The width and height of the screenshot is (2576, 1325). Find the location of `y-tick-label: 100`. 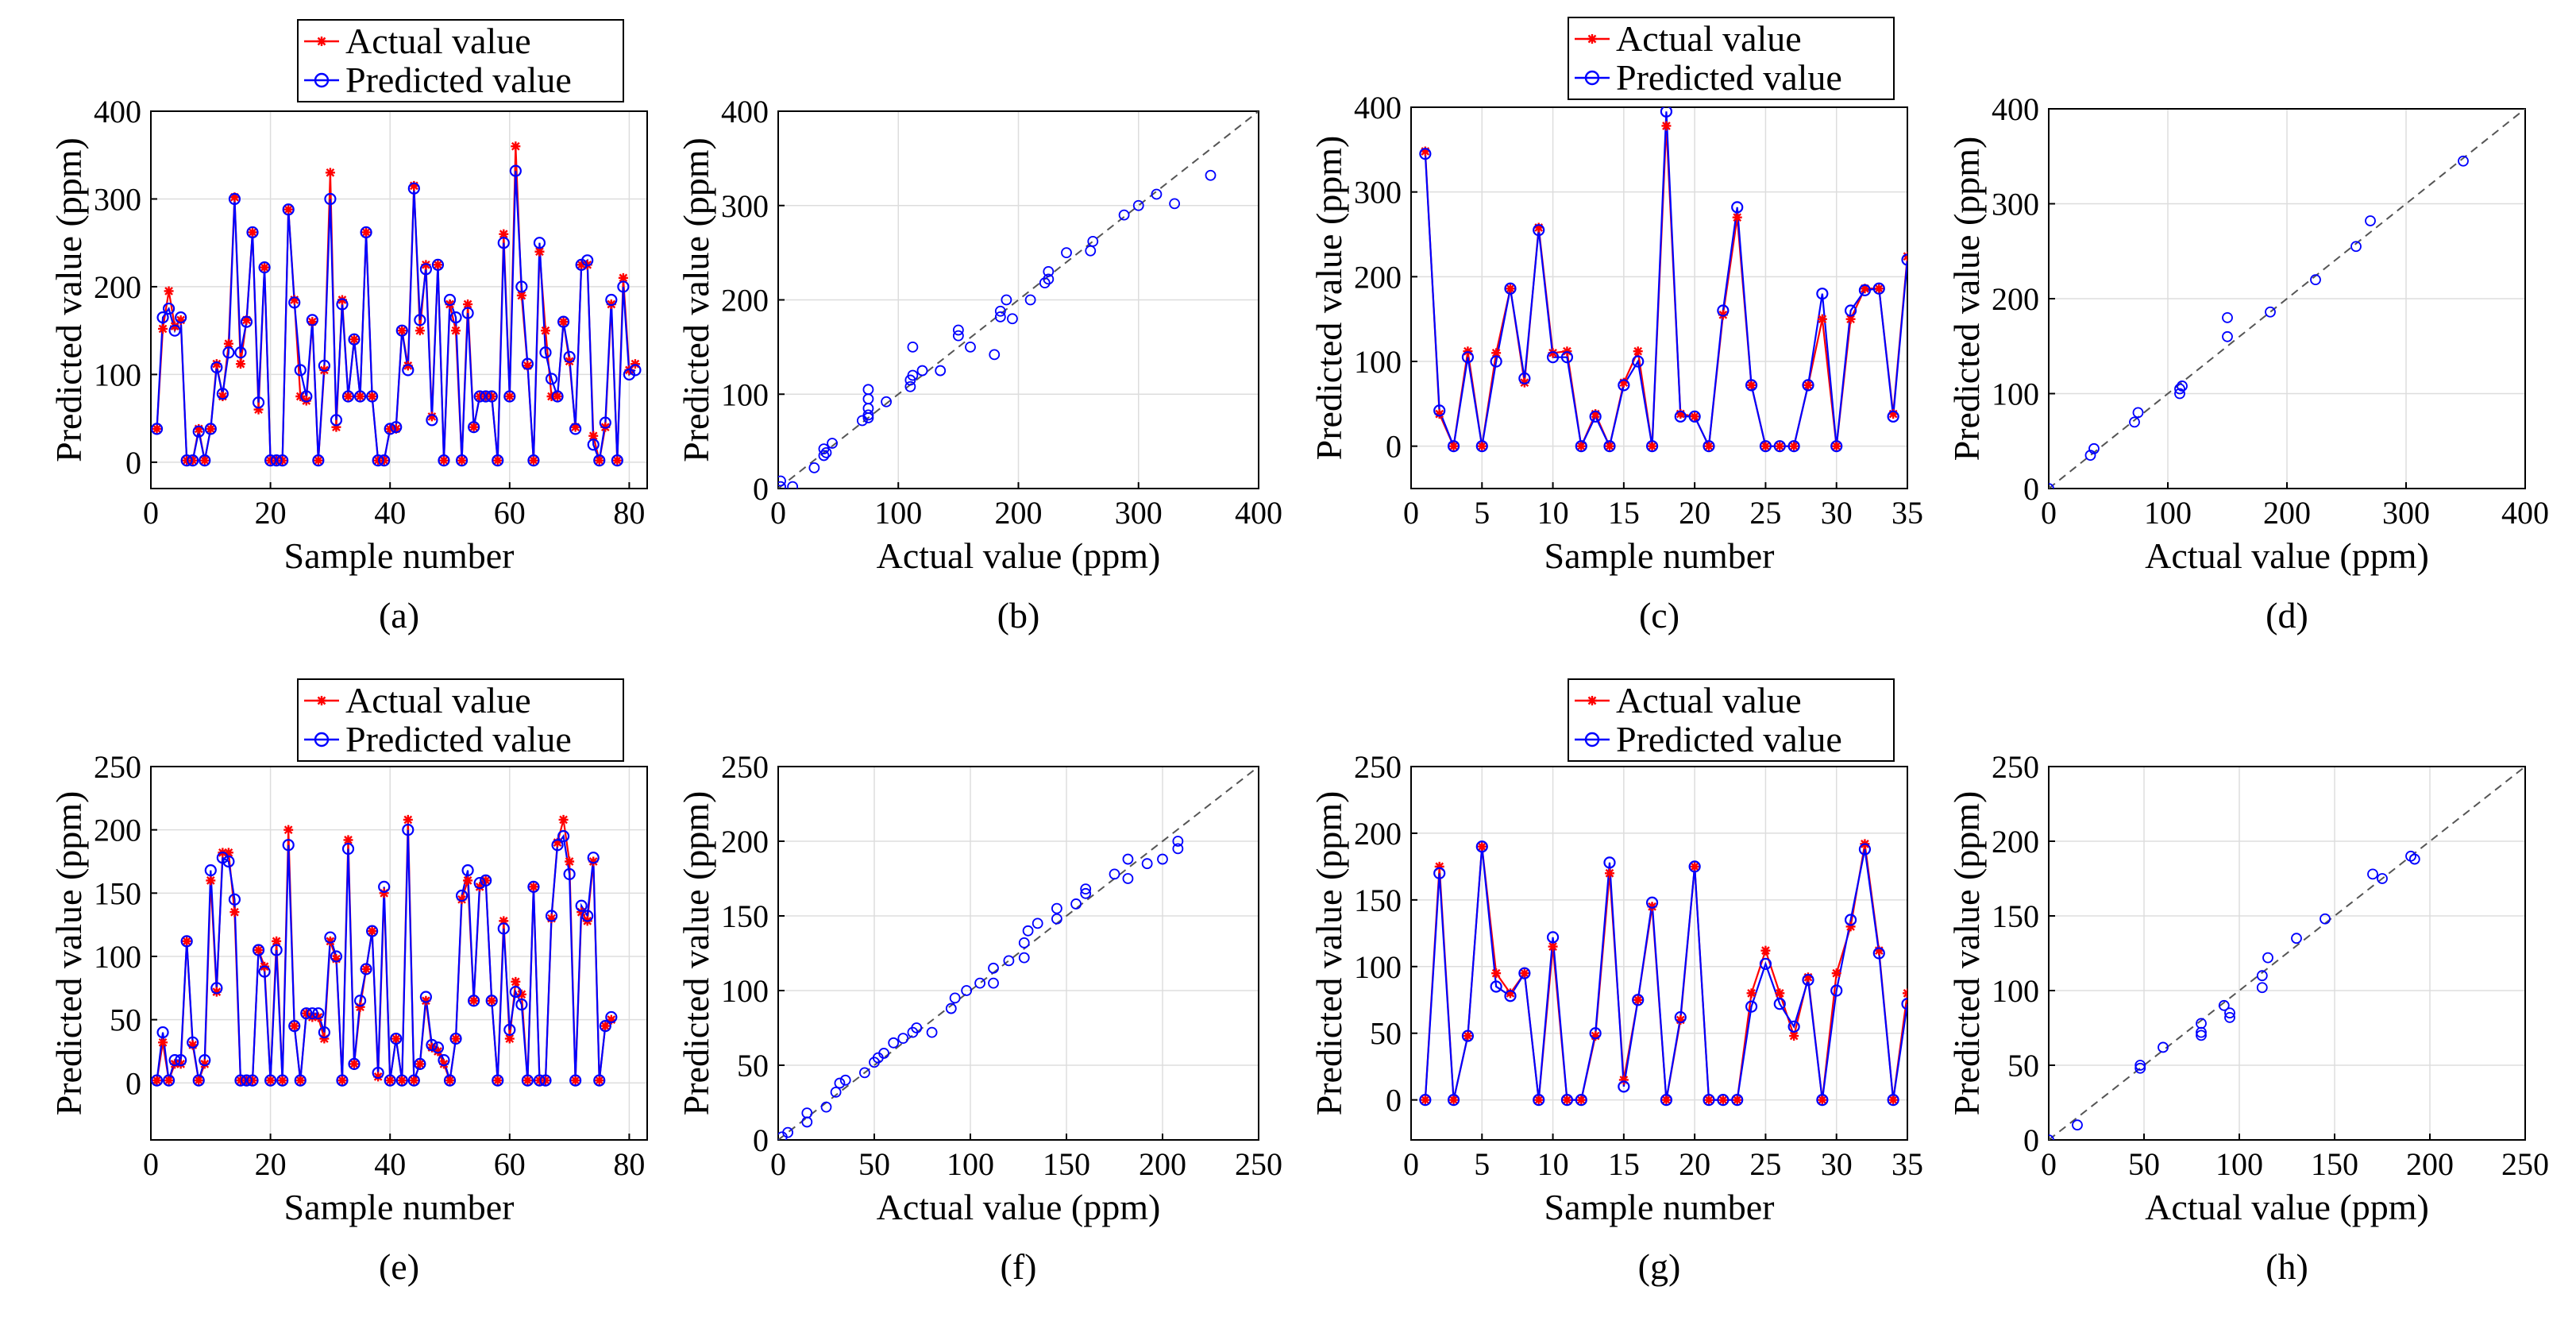

y-tick-label: 100 is located at coordinates (745, 991).